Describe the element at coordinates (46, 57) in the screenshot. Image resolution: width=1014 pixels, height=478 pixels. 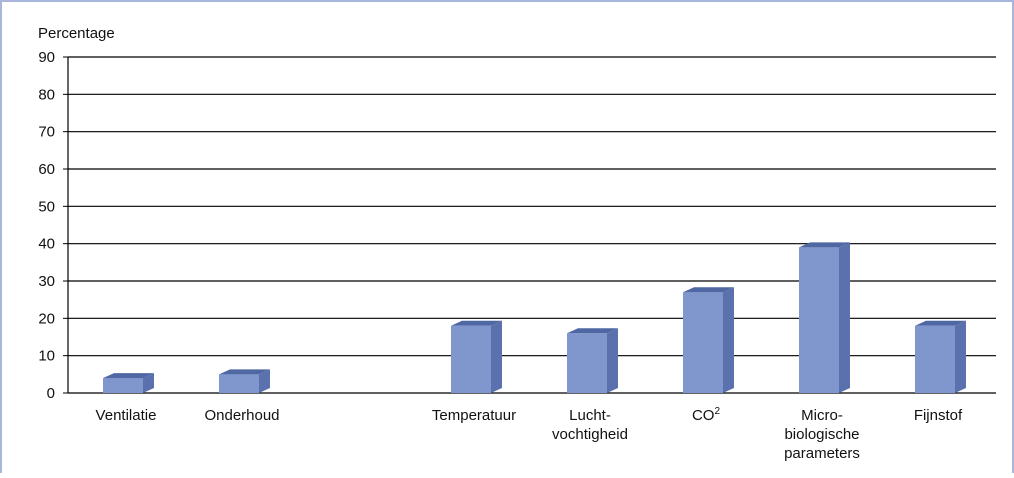
I see `y-tick-label: 90` at that location.